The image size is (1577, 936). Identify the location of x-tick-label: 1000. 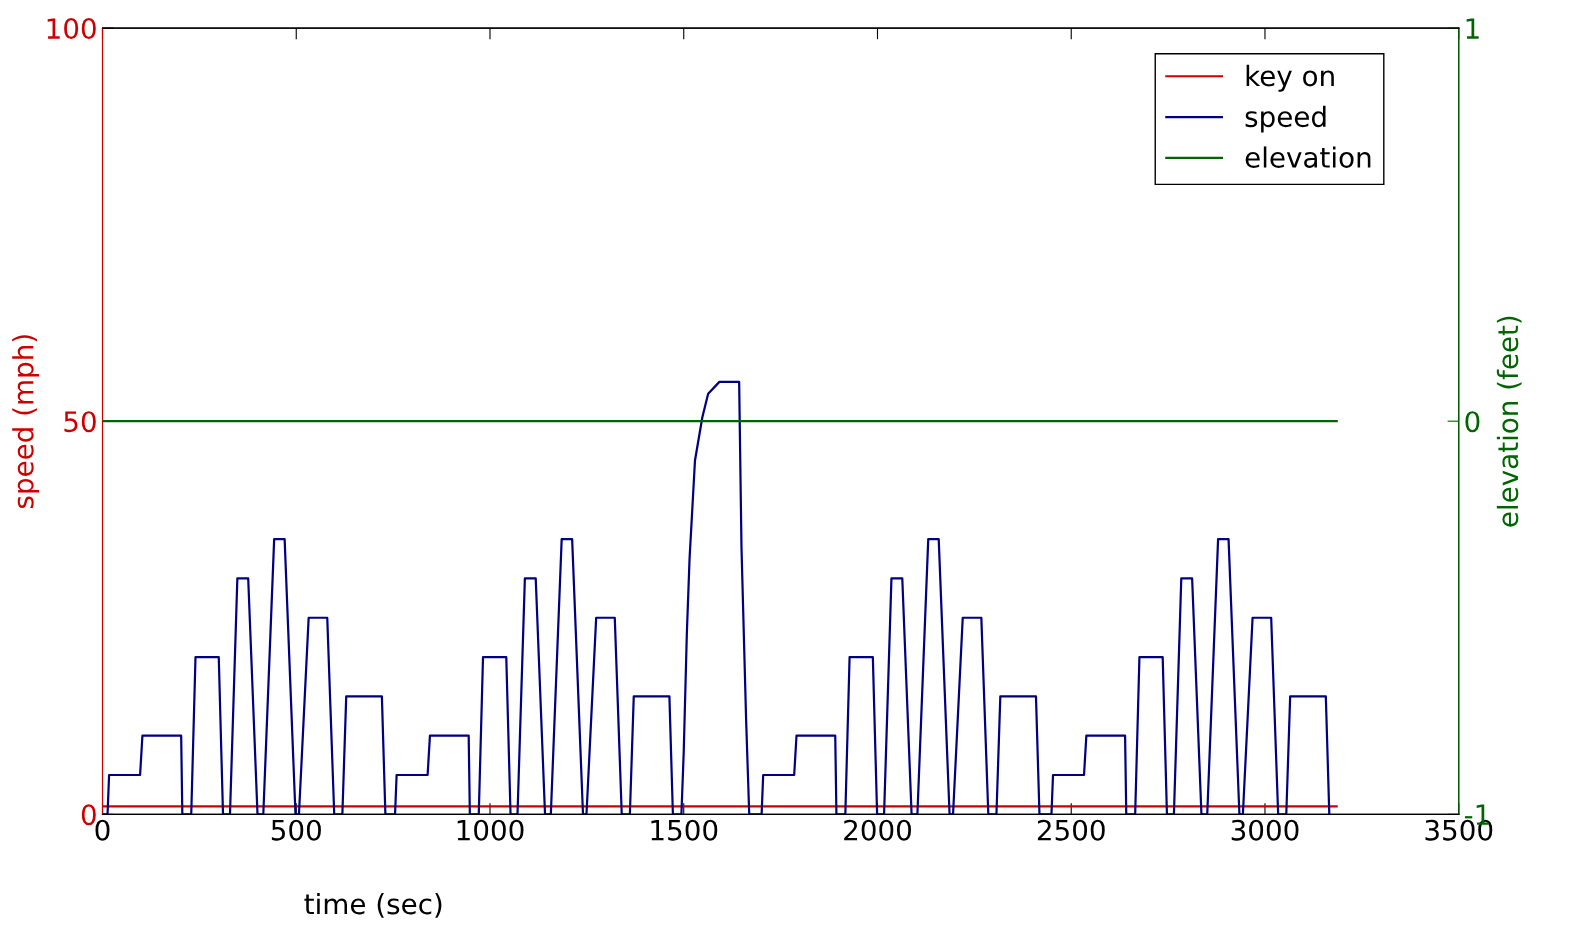
(490, 830).